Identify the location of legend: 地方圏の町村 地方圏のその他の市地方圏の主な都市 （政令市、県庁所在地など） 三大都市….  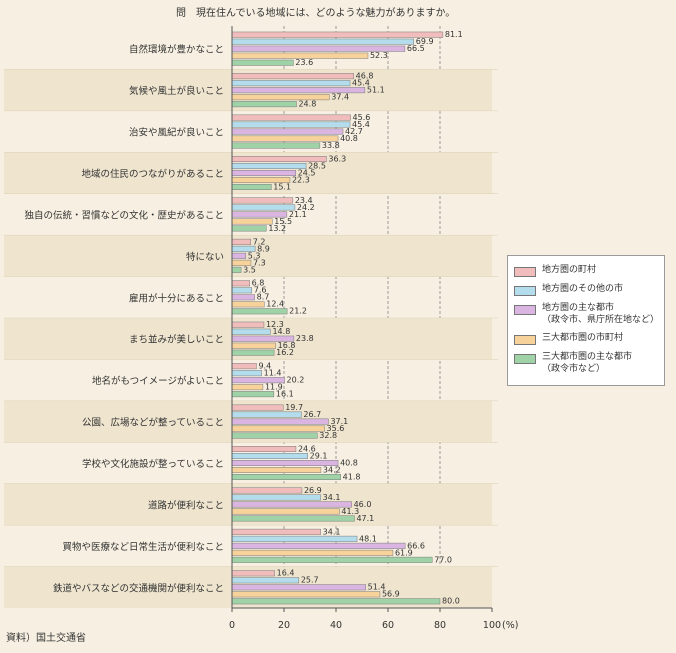
(586, 320).